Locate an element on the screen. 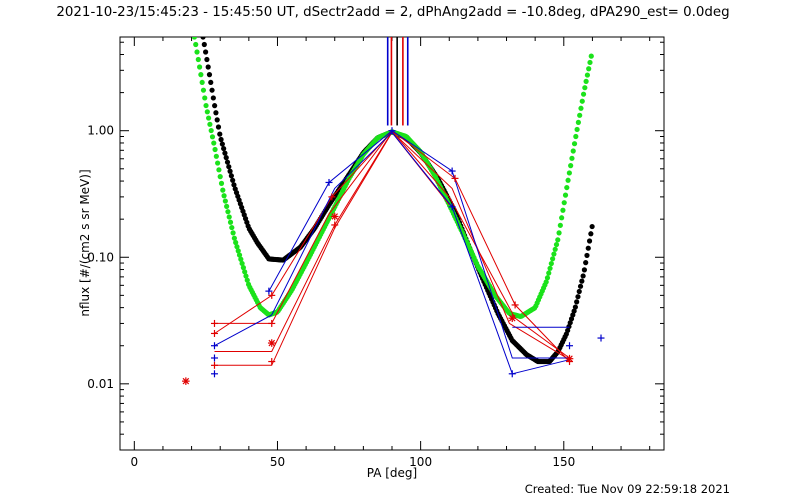 The width and height of the screenshot is (800, 500). y-tick-label: 0.10 is located at coordinates (100, 257).